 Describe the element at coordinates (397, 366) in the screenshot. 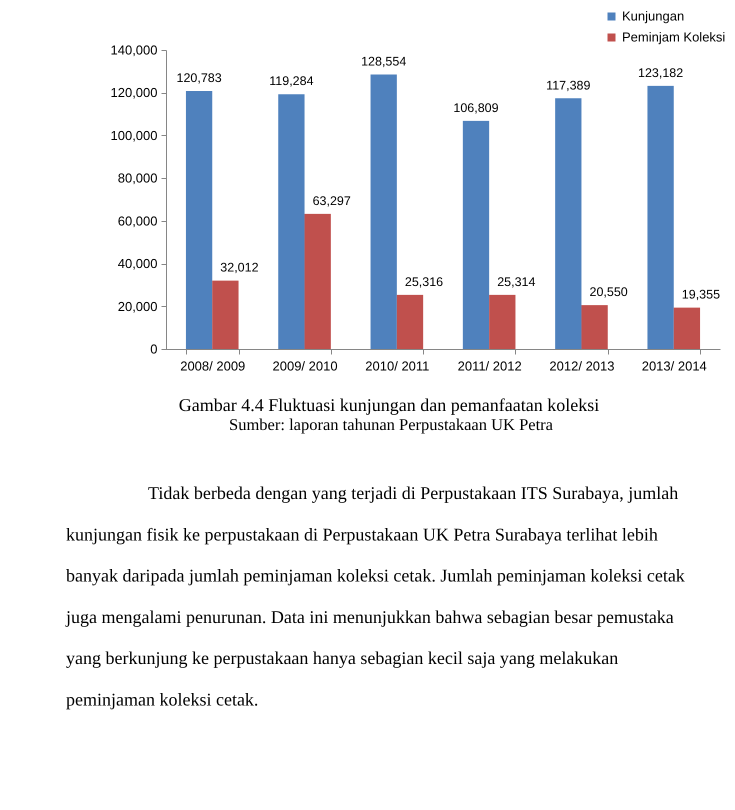

I see `x-tick-label: 2010/ 2011` at that location.